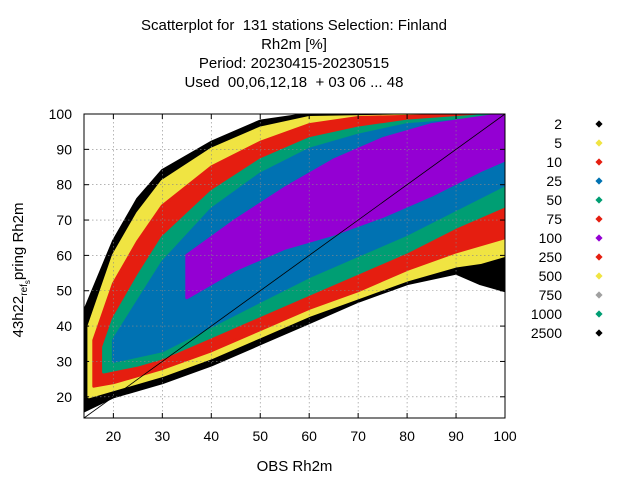 This screenshot has height=480, width=640. Describe the element at coordinates (546, 314) in the screenshot. I see `legend-label: 1000` at that location.